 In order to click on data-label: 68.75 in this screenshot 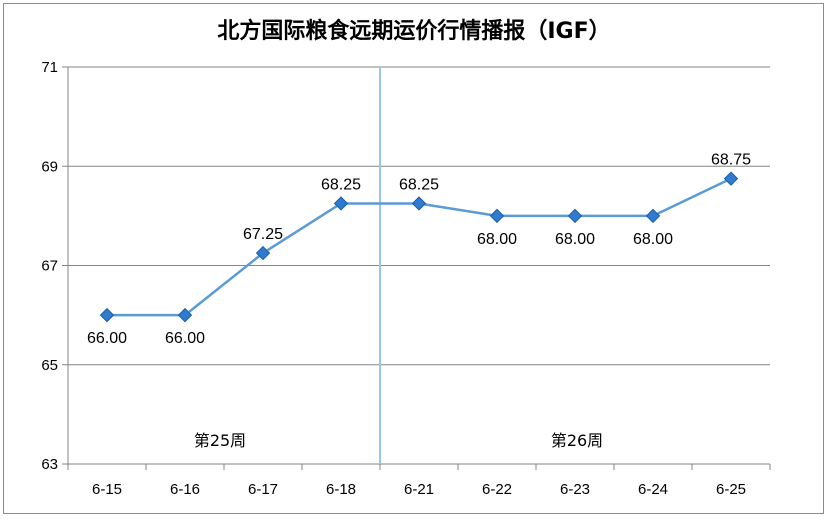, I will do `click(731, 160)`.